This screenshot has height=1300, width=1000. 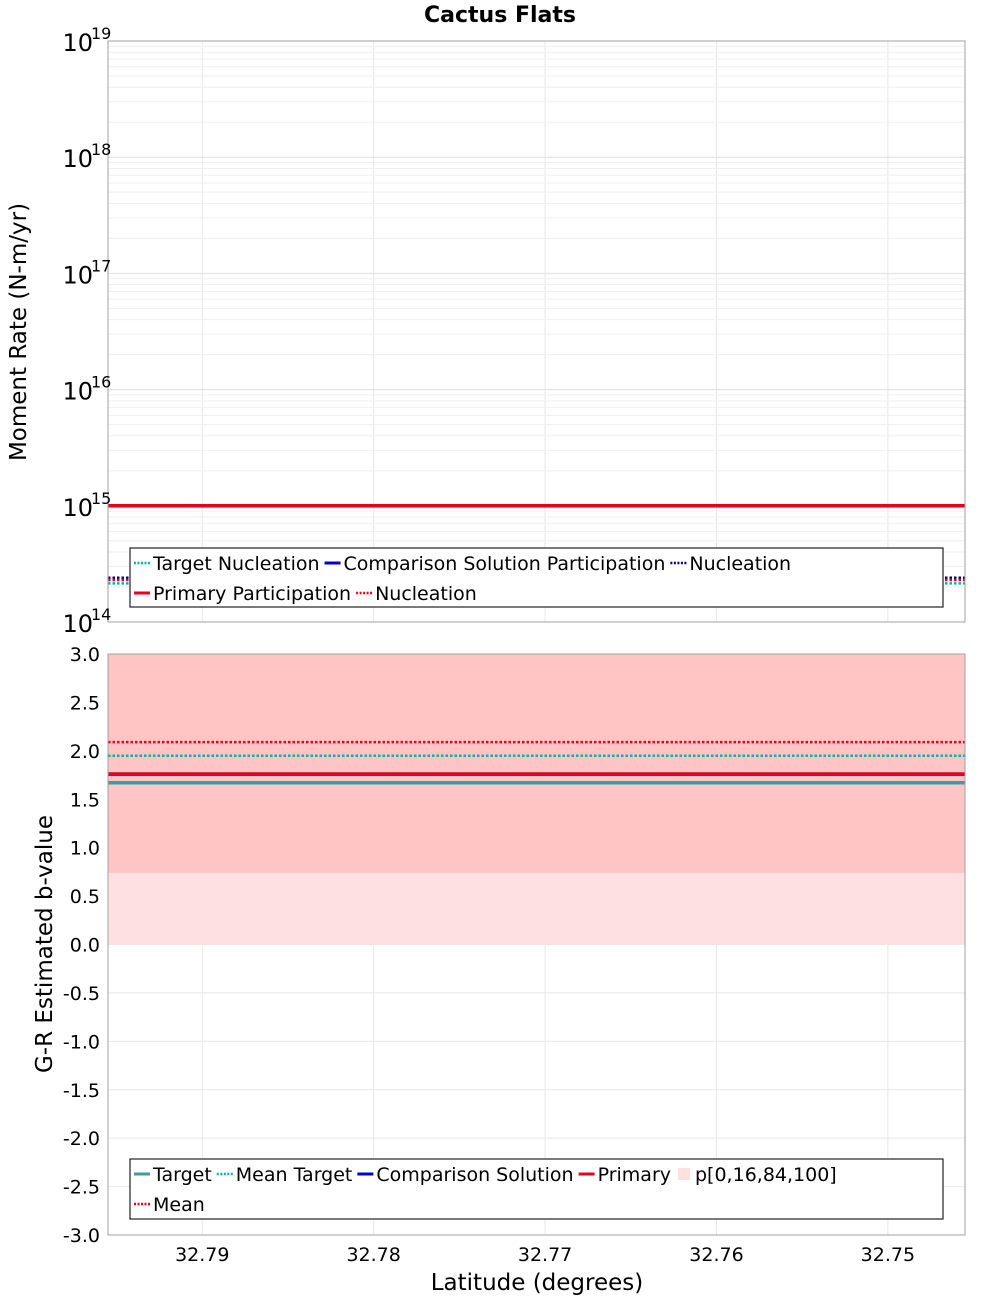 What do you see at coordinates (179, 1205) in the screenshot?
I see `legend-label-5: Mean` at bounding box center [179, 1205].